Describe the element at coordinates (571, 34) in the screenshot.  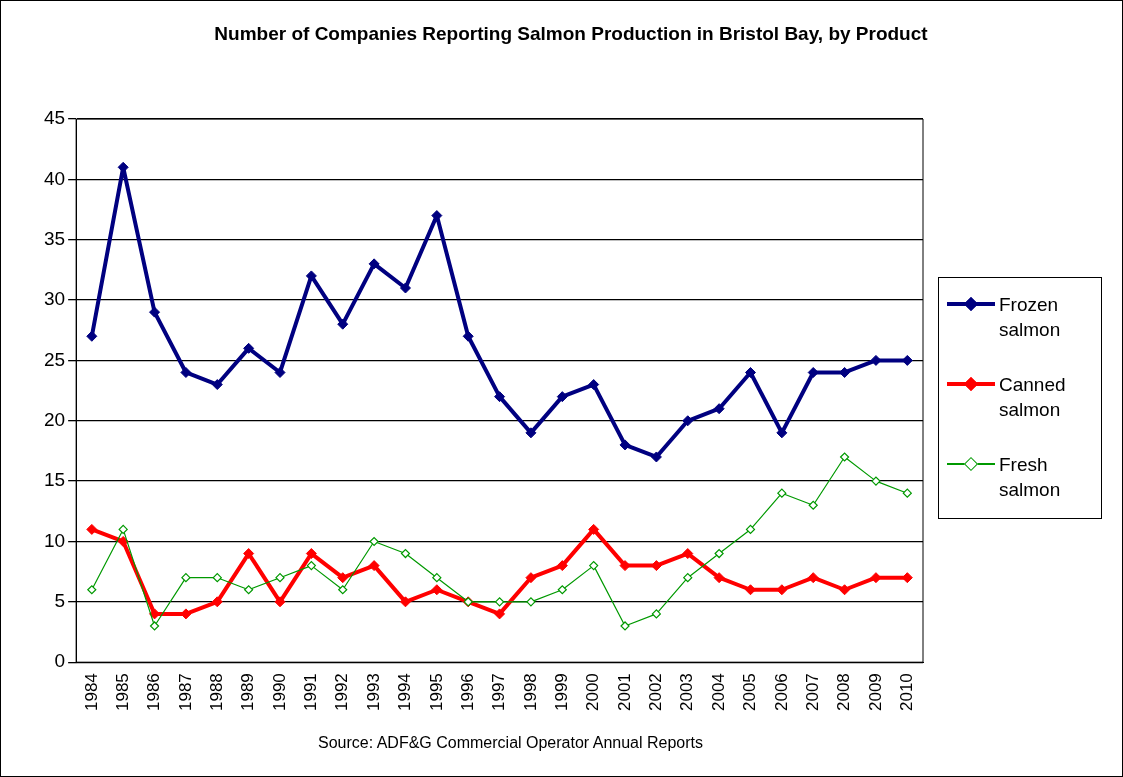
I see `chart-title: Number of Companies Reporting Salmon Production in Bristol Bay, by Product` at that location.